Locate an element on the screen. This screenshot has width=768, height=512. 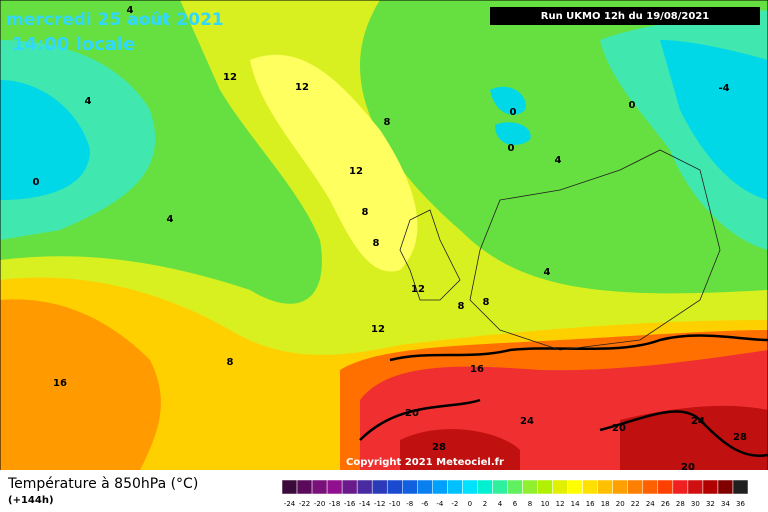
scale-label: -24 is located at coordinates (290, 504).